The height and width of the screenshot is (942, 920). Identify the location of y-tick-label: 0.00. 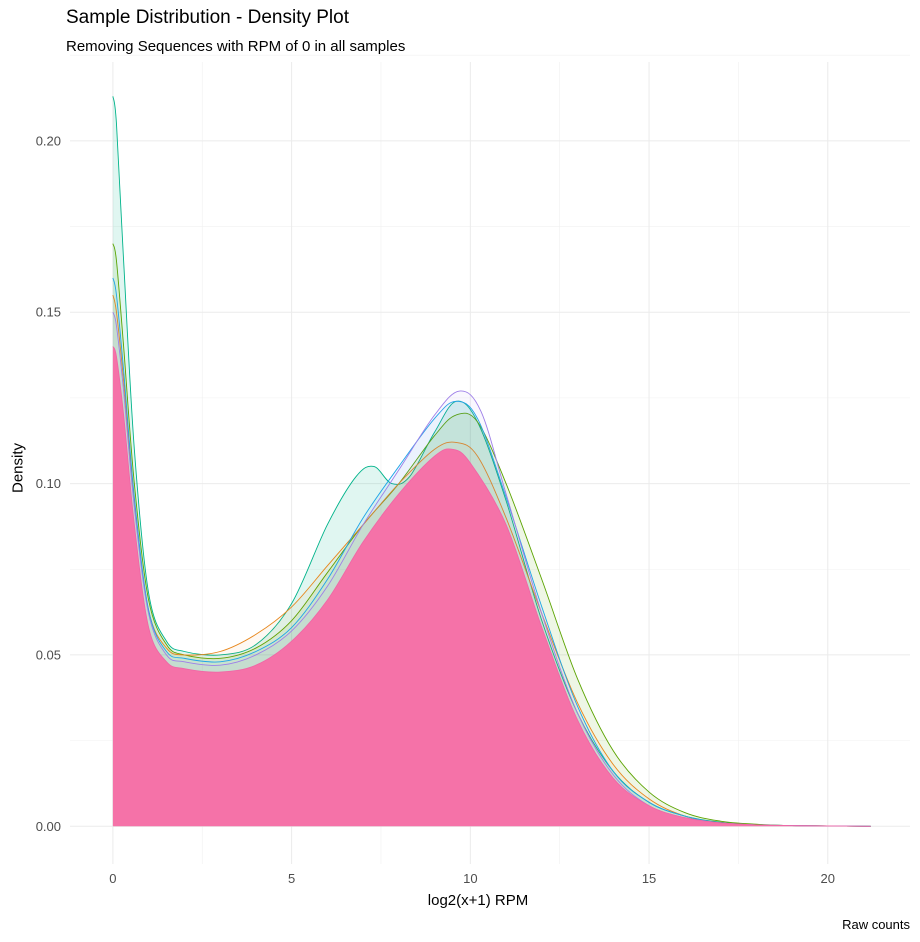
(48, 826).